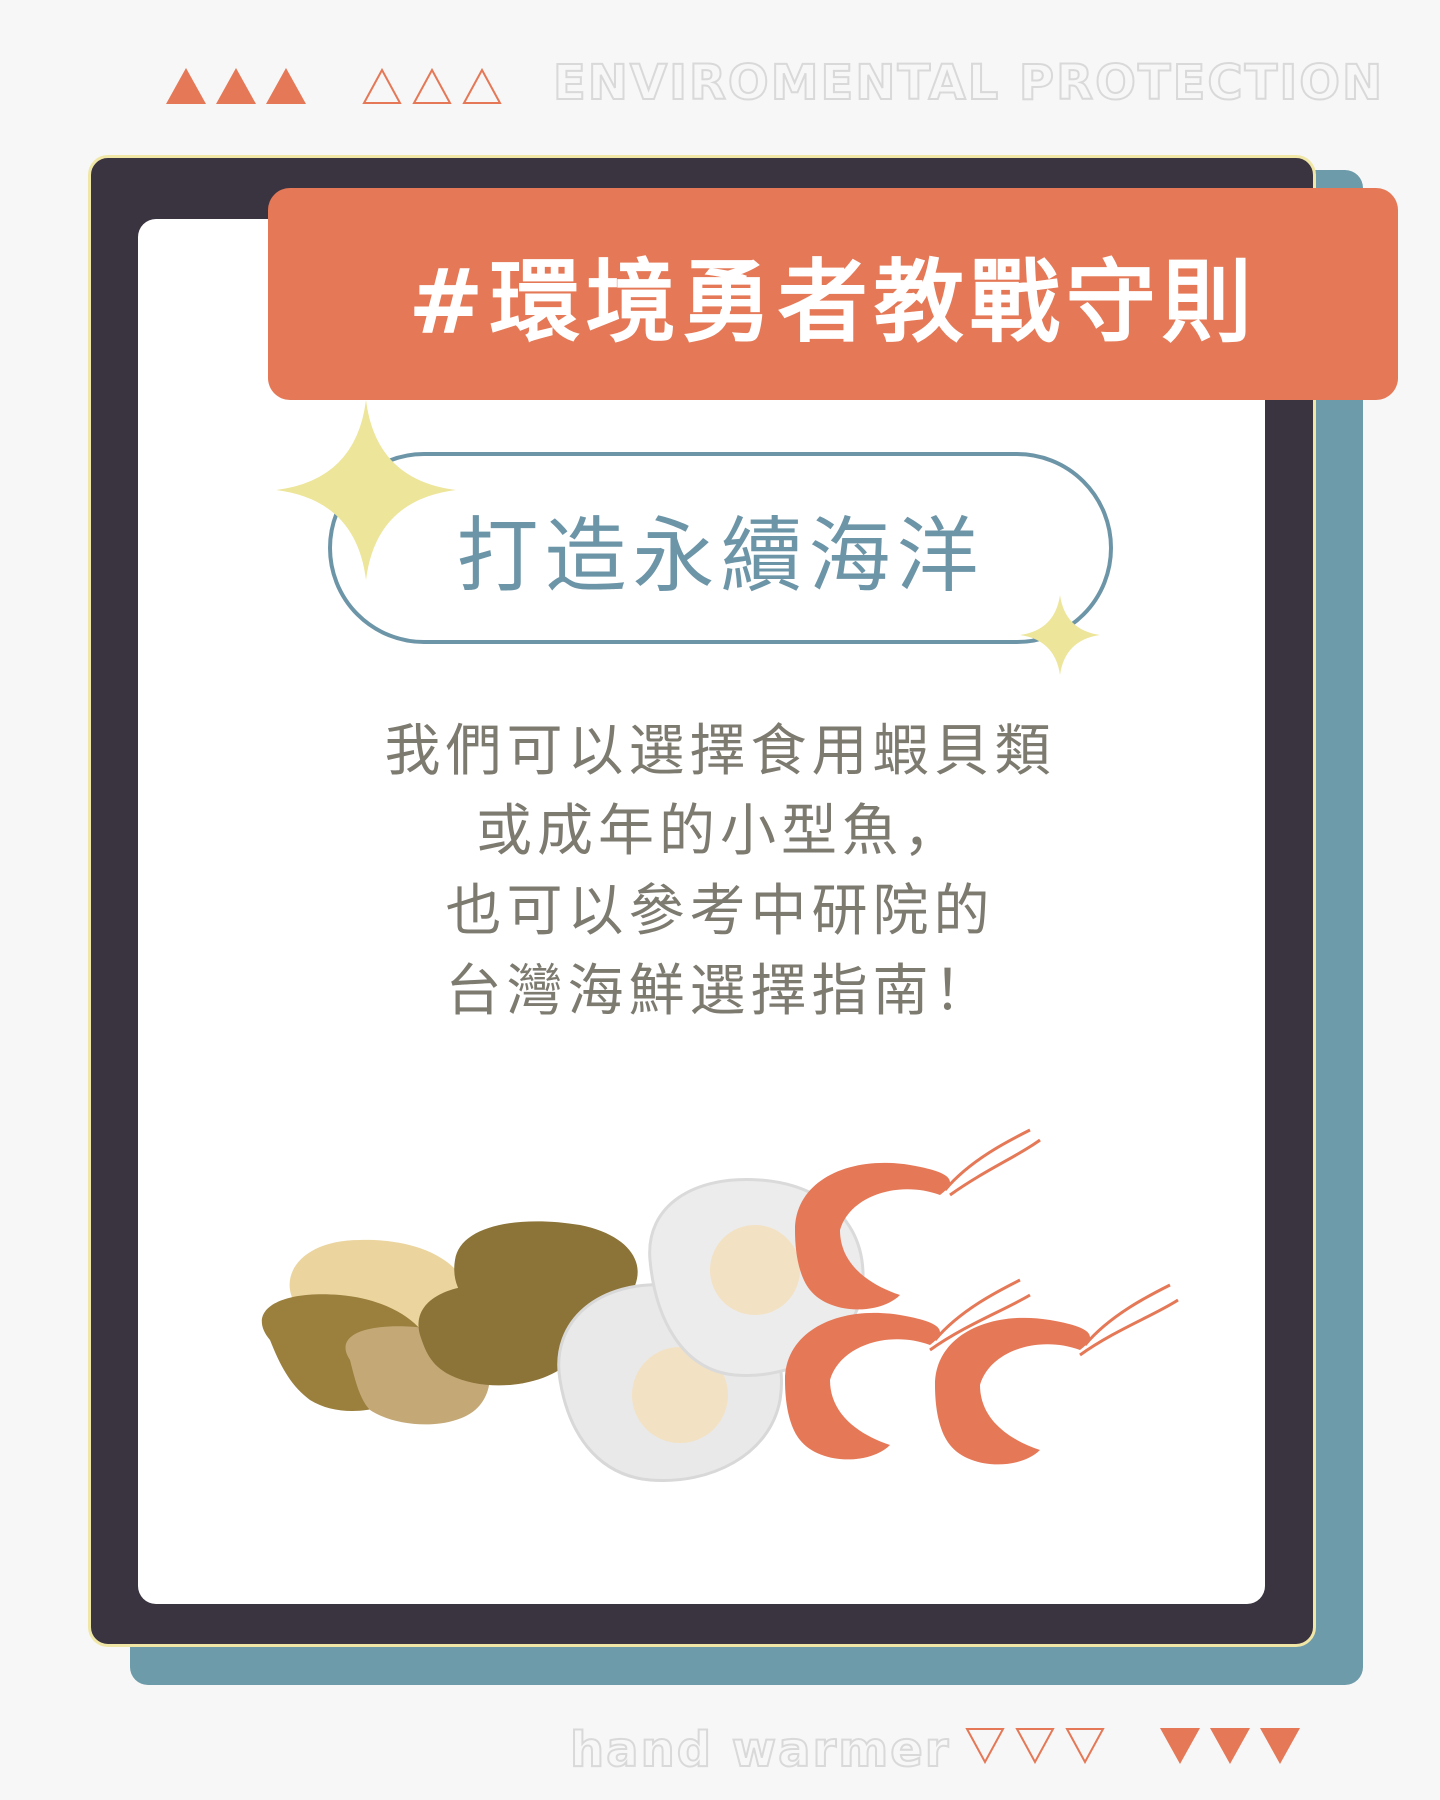  I want to click on scallop-icon, so click(711, 1330).